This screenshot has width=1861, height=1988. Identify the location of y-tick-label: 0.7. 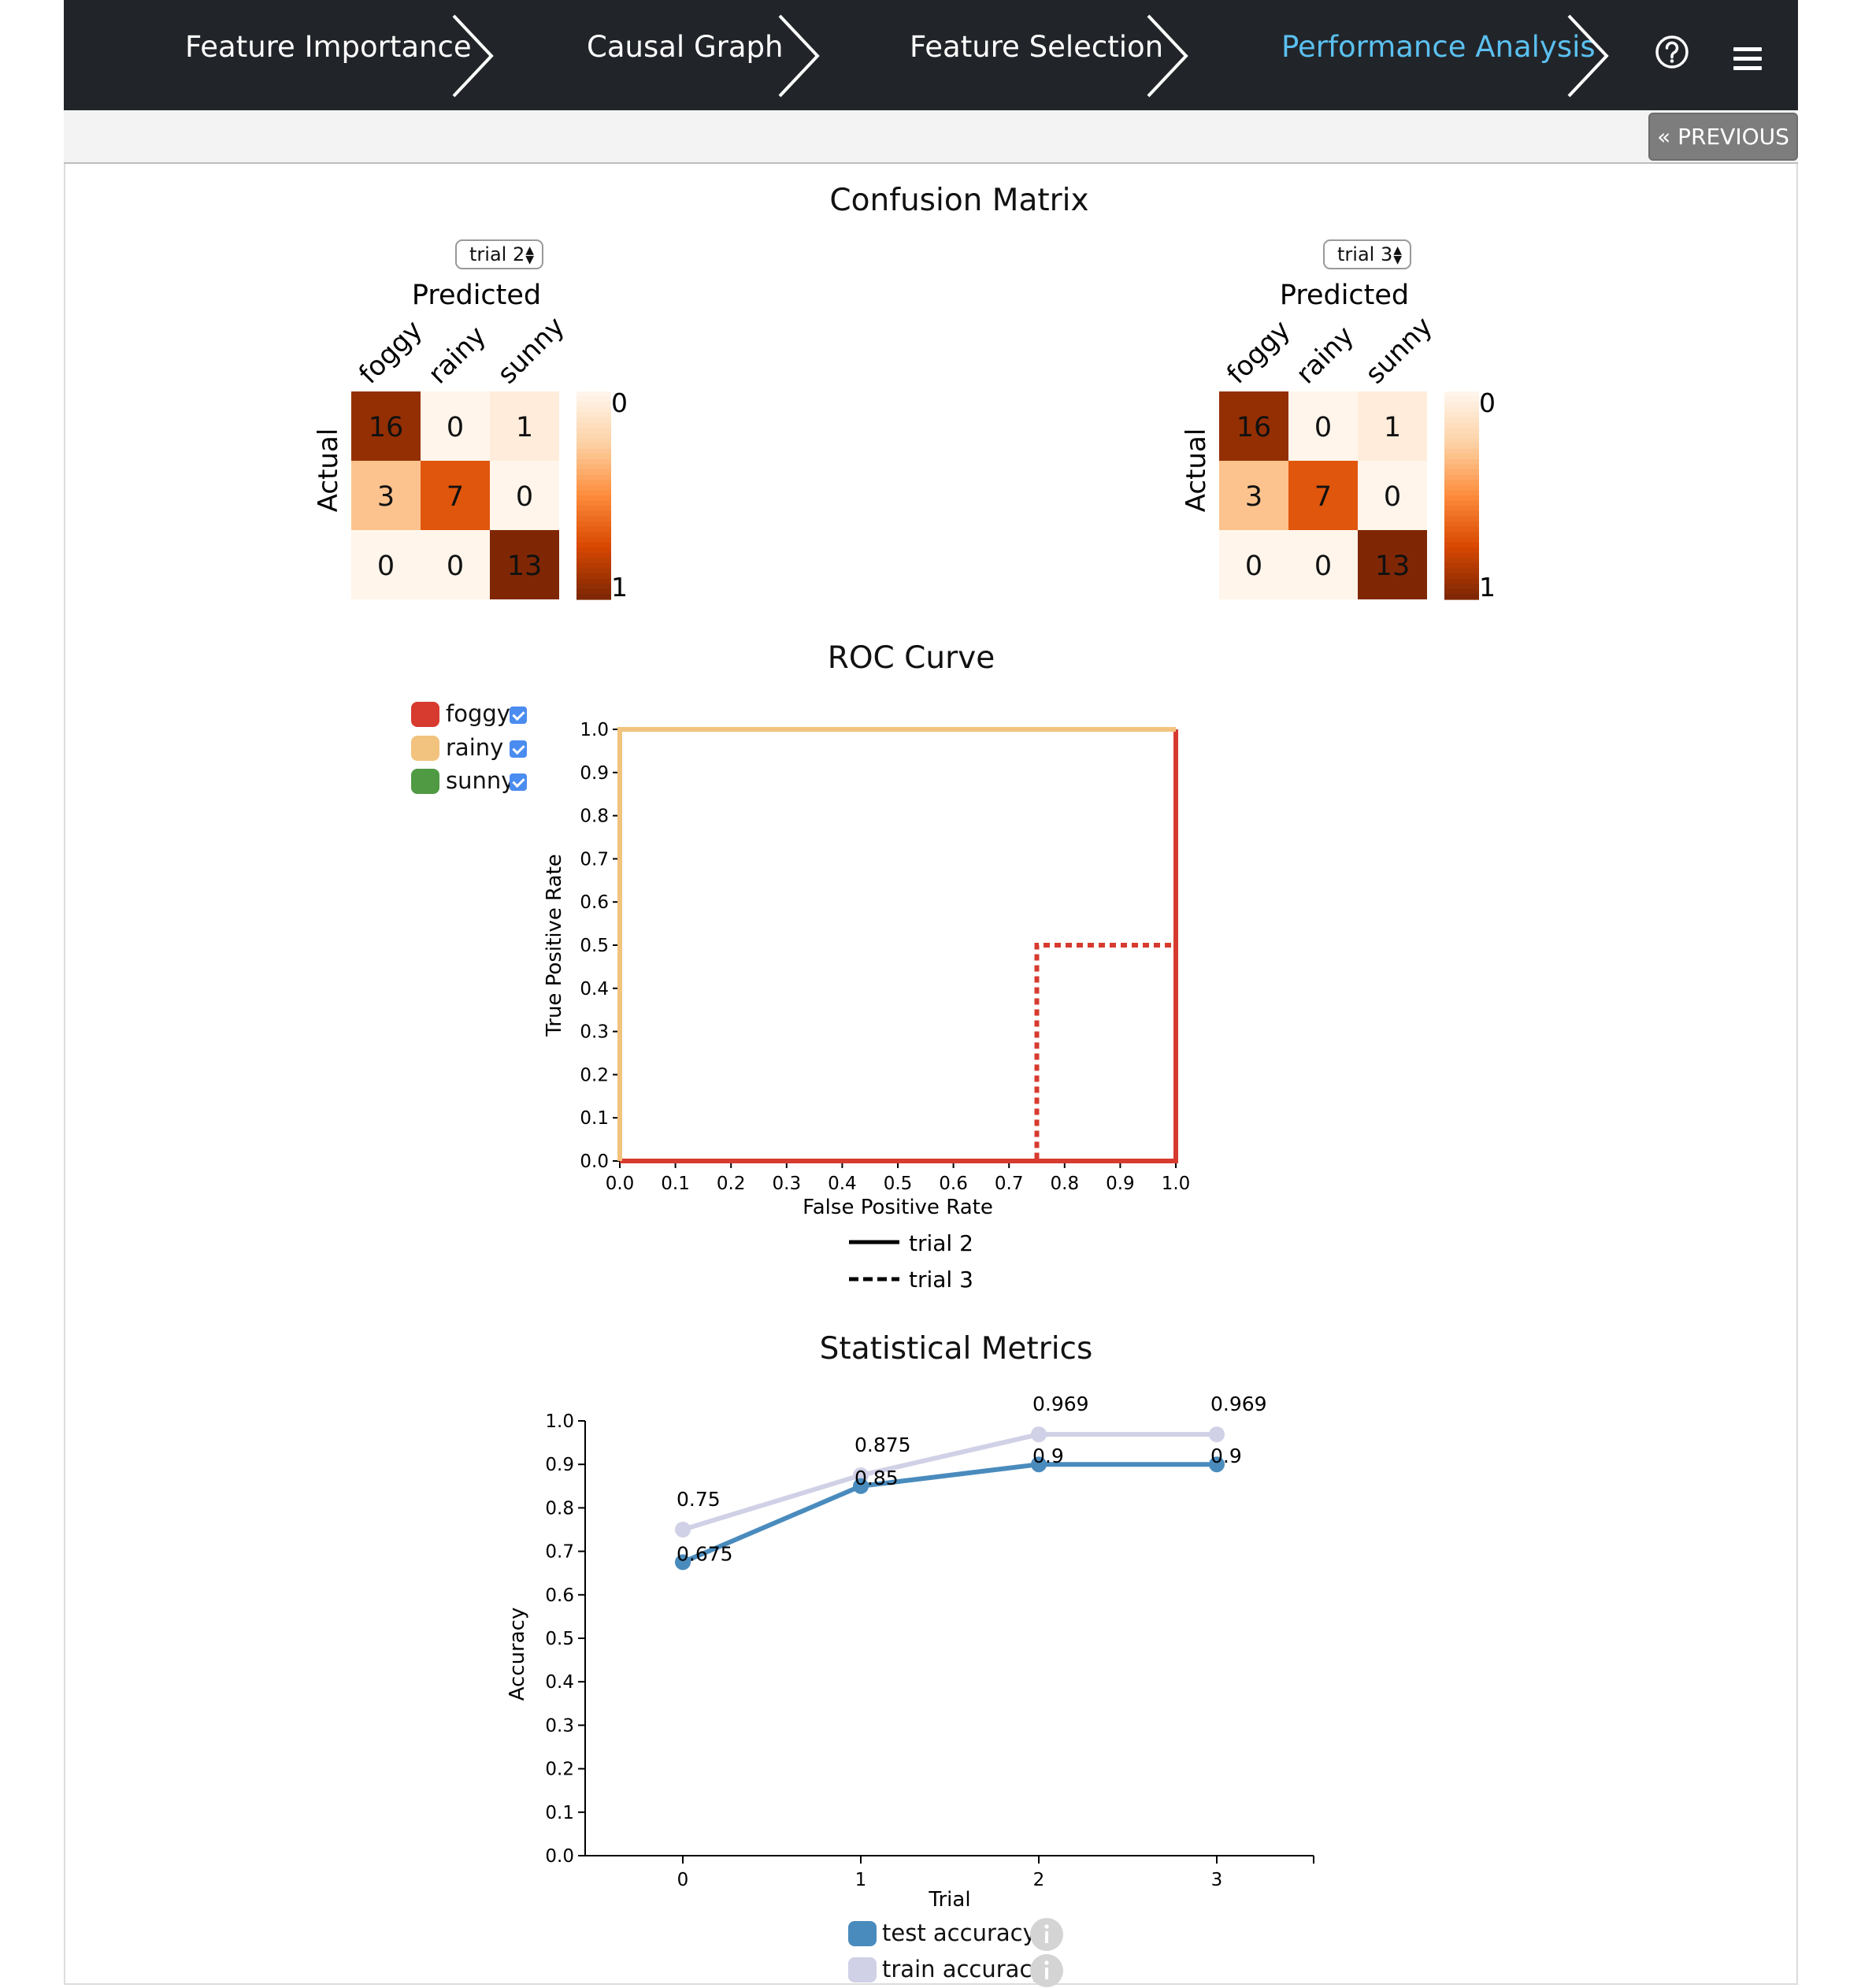
(594, 859).